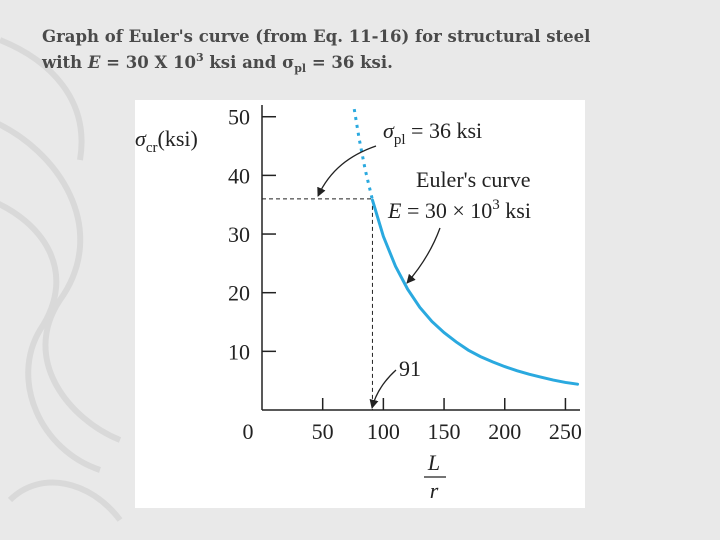  Describe the element at coordinates (323, 431) in the screenshot. I see `x-tick-label: 50` at that location.